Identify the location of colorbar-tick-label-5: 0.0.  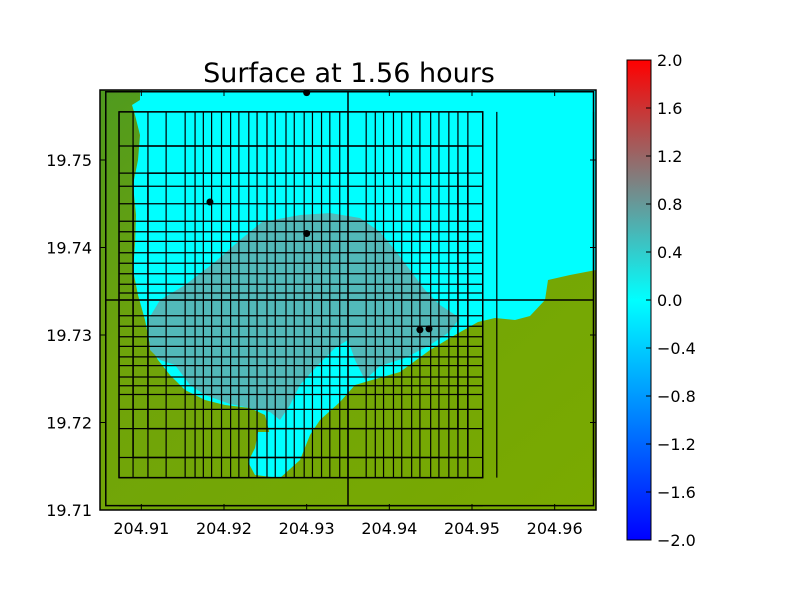
(669, 300).